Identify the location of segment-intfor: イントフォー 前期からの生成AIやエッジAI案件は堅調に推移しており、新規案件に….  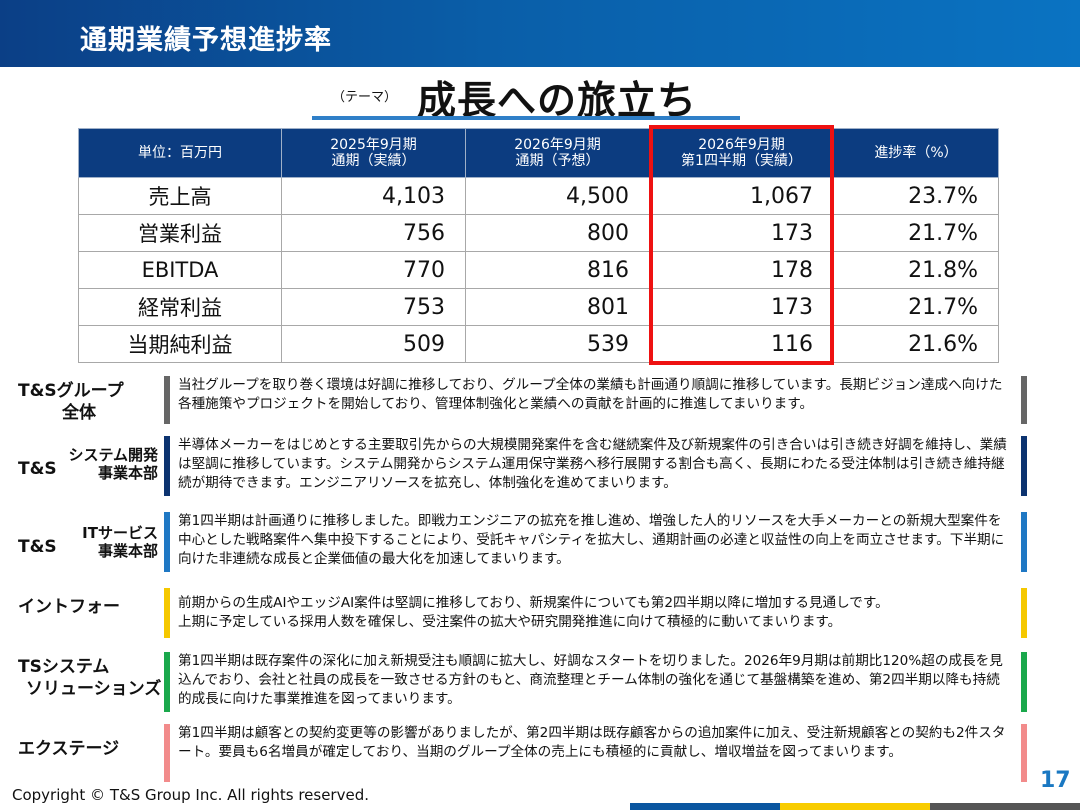
(540, 612).